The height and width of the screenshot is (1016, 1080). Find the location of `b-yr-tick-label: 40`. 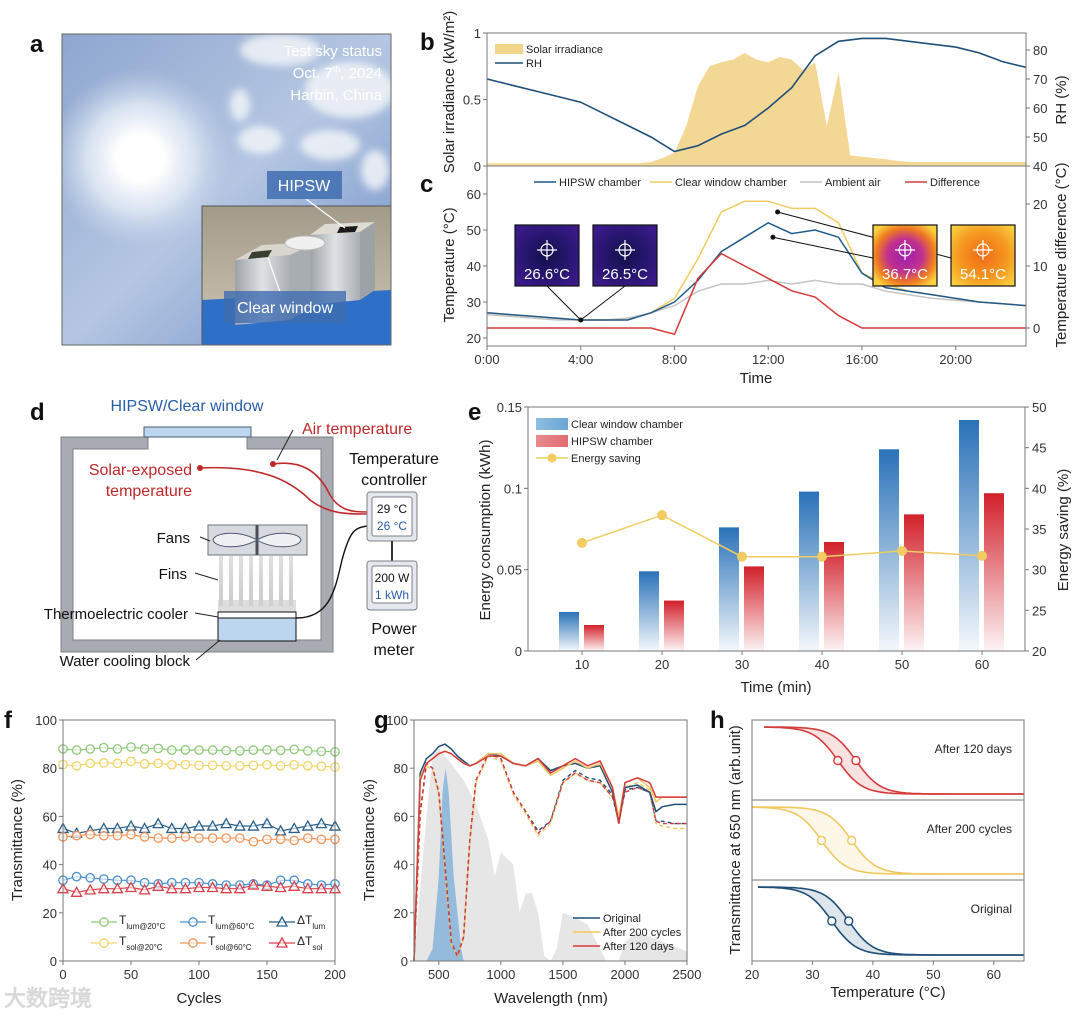

b-yr-tick-label: 40 is located at coordinates (1040, 166).